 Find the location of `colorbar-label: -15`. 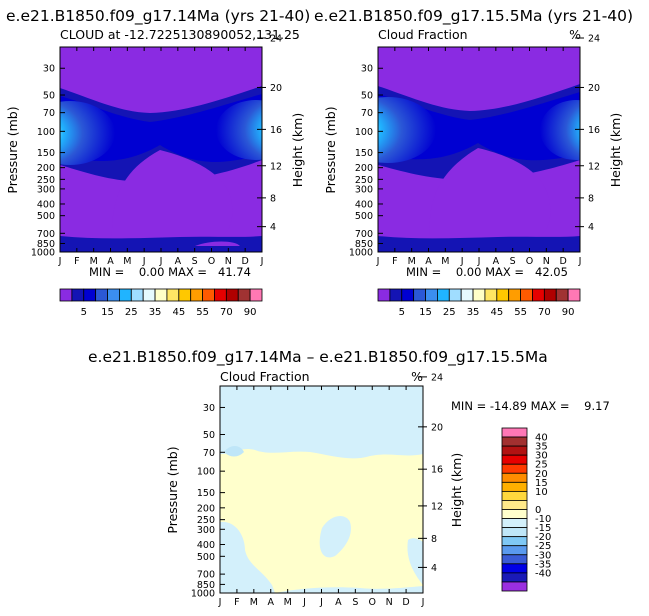

colorbar-label: -15 is located at coordinates (543, 528).